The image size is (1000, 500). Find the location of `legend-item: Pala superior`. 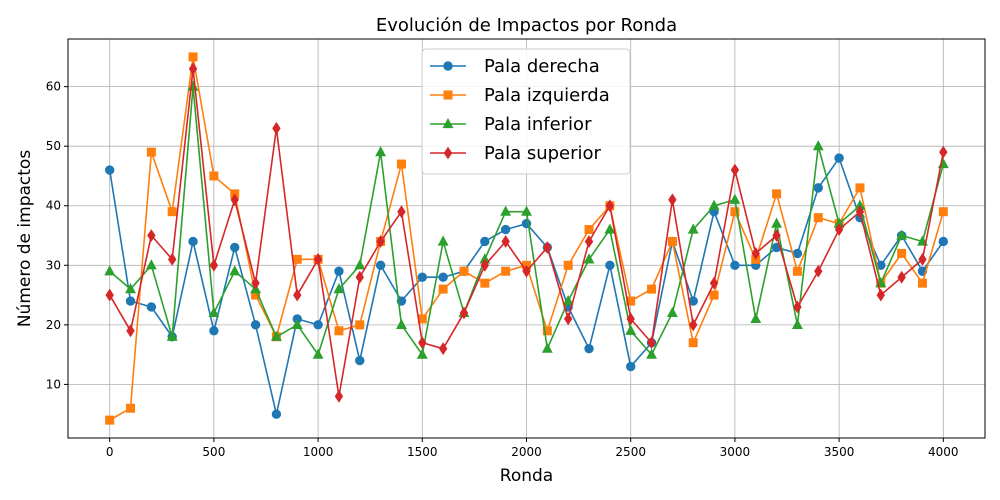

legend-item: Pala superior is located at coordinates (516, 153).